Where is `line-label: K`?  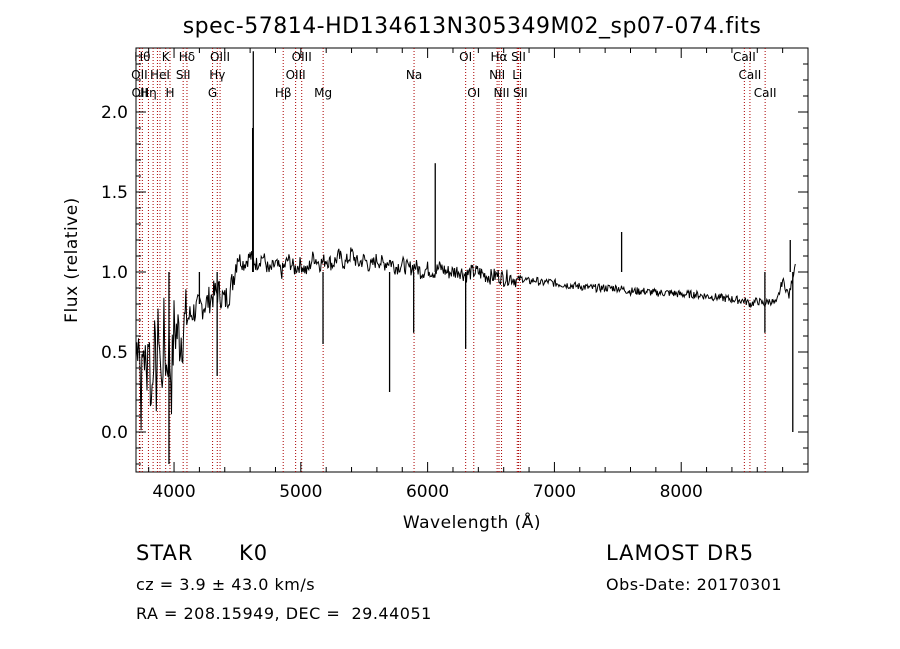
line-label: K is located at coordinates (166, 57).